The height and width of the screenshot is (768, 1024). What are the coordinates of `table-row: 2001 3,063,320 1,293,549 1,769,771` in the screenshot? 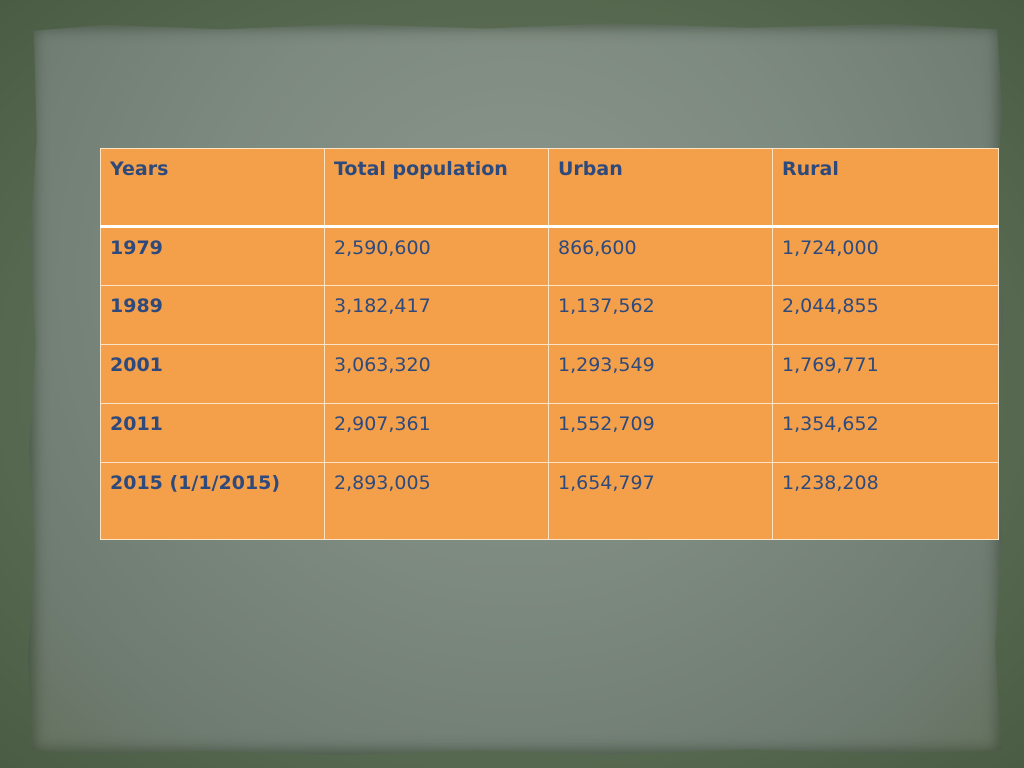 It's located at (549, 374).